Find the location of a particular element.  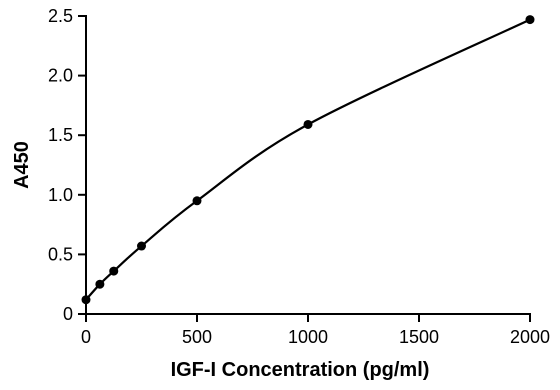

x-tick-label: 1500 is located at coordinates (419, 337).